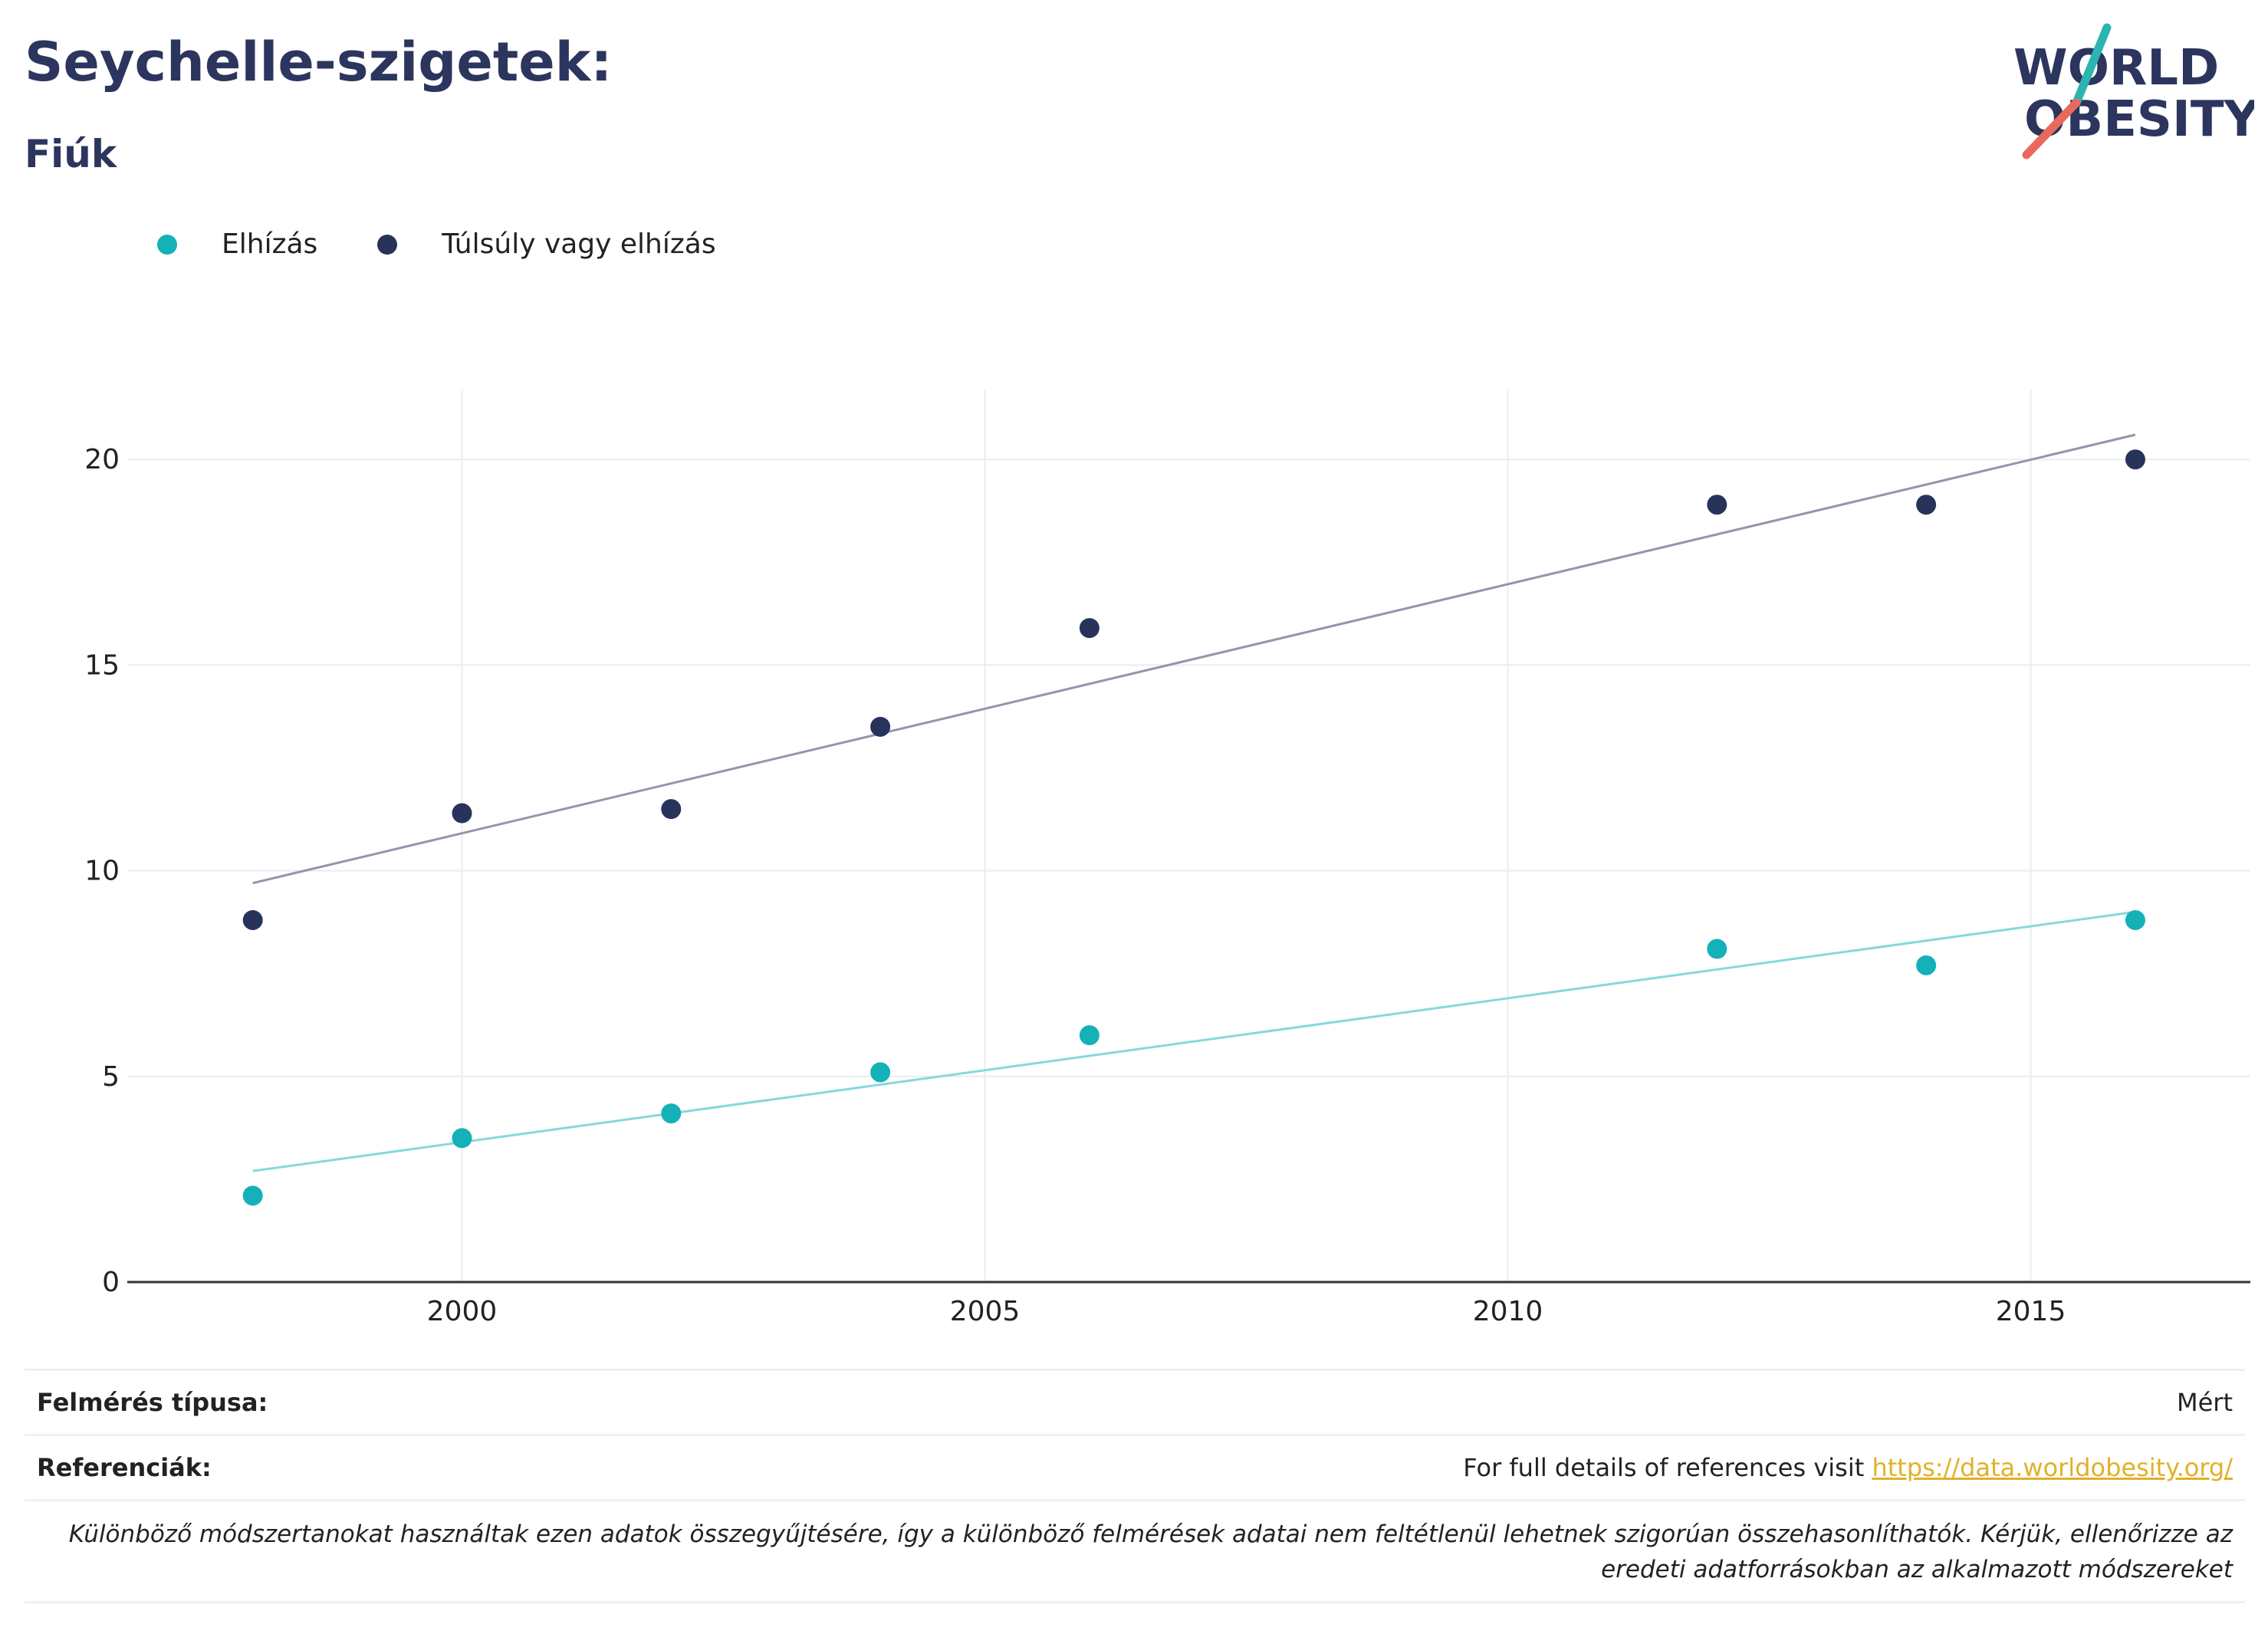 The image size is (2268, 1634). What do you see at coordinates (111, 1283) in the screenshot?
I see `y-tick-label: 0` at bounding box center [111, 1283].